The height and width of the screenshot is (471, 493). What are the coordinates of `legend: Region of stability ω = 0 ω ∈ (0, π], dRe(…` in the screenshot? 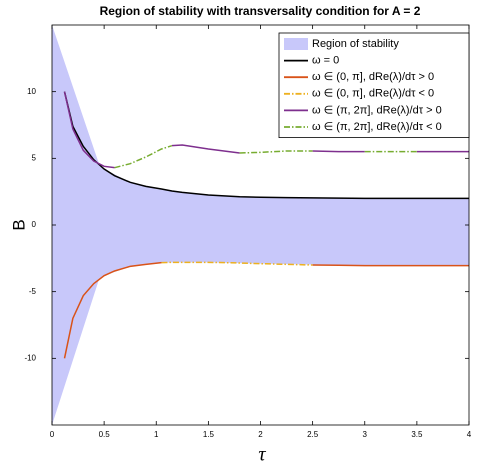 It's located at (374, 85).